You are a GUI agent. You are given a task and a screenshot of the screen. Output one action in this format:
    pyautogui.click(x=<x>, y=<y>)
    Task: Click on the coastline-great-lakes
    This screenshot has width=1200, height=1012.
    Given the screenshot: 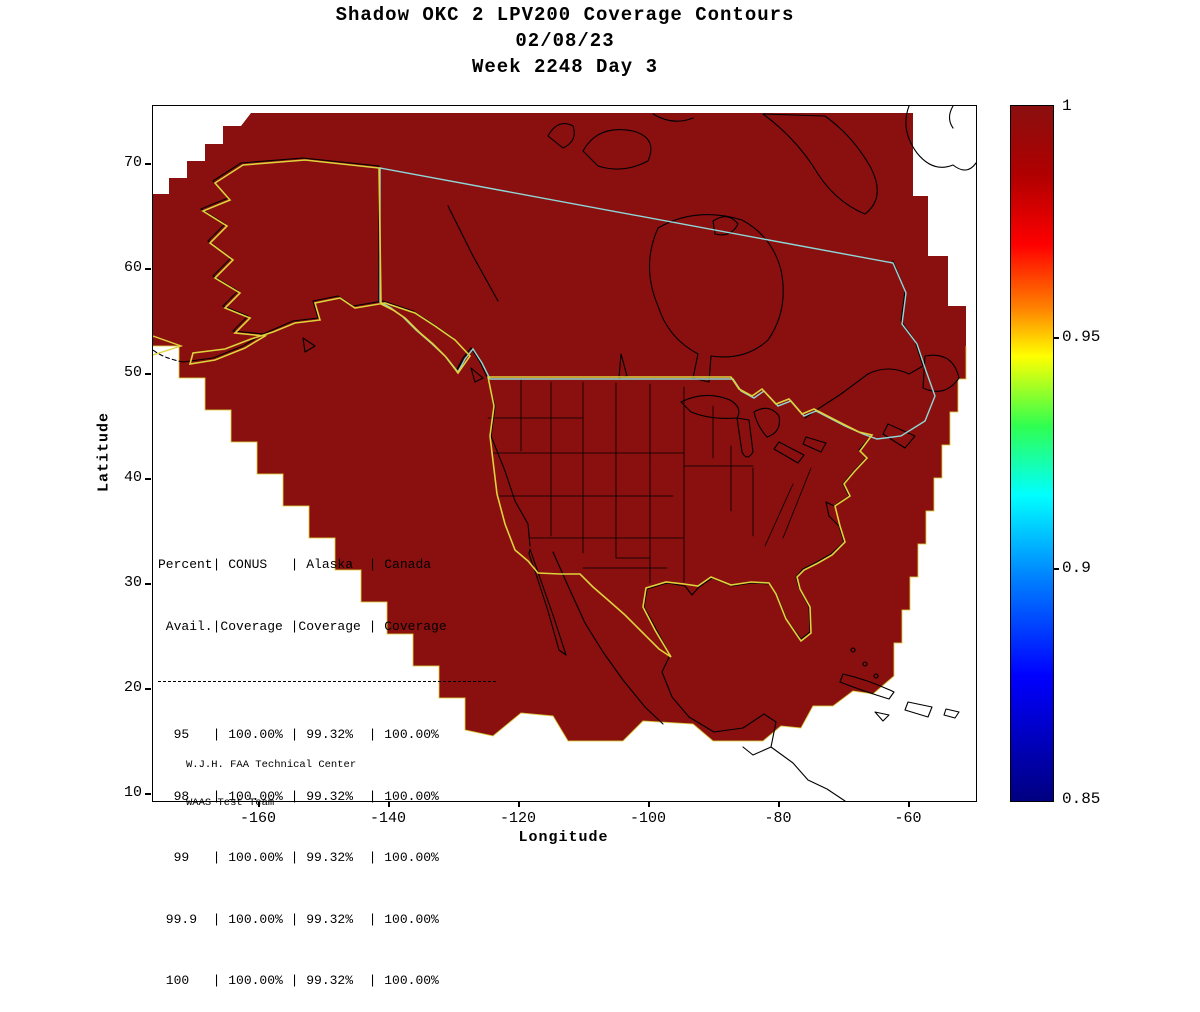 What is the action you would take?
    pyautogui.click(x=753, y=429)
    